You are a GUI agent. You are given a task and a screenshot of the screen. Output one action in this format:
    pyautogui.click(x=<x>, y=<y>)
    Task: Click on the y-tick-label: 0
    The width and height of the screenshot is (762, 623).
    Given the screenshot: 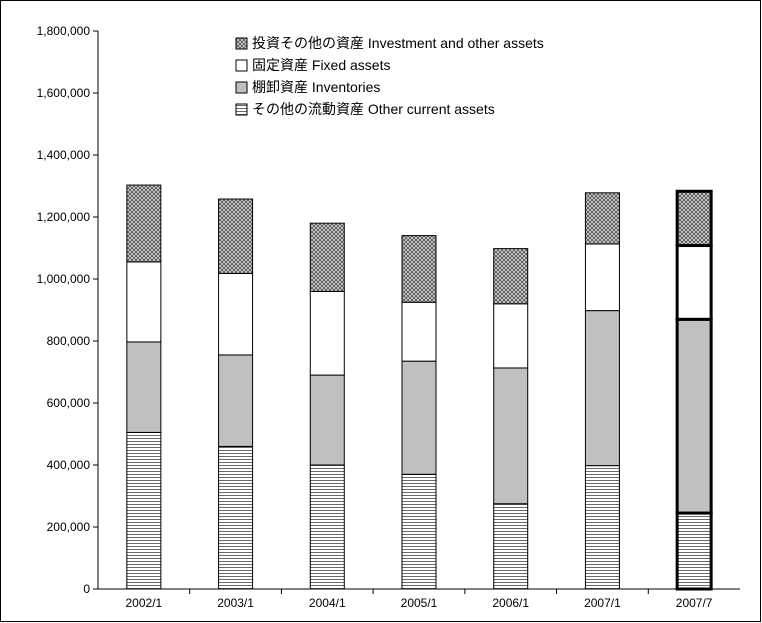 What is the action you would take?
    pyautogui.click(x=86, y=589)
    